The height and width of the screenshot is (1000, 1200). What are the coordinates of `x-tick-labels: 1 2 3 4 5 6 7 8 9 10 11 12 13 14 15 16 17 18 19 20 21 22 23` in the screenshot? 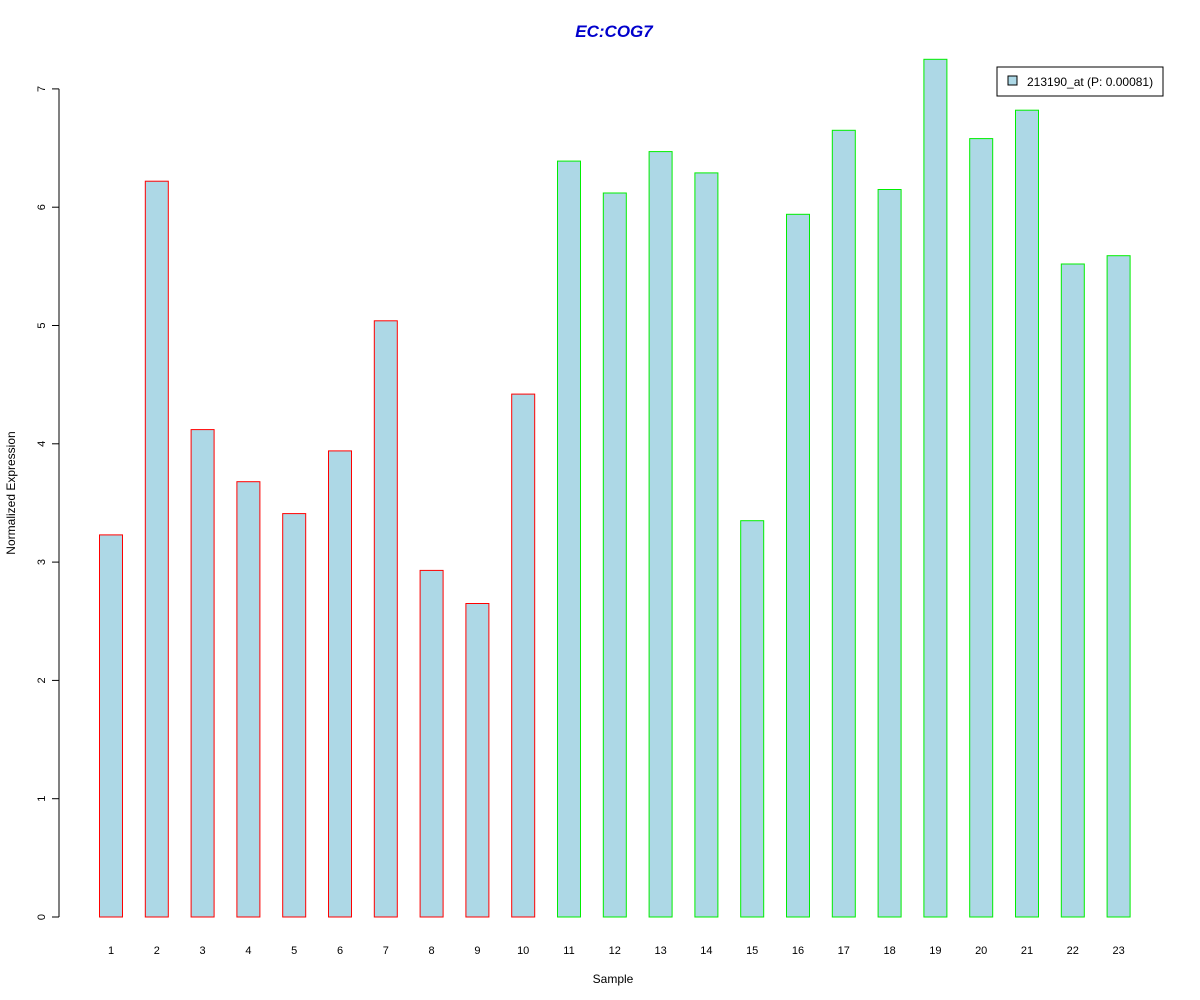 It's located at (616, 951).